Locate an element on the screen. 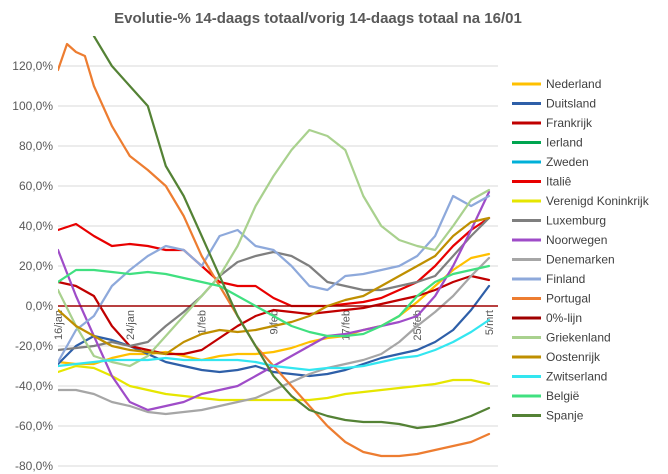  legend-label: Finland is located at coordinates (565, 279).